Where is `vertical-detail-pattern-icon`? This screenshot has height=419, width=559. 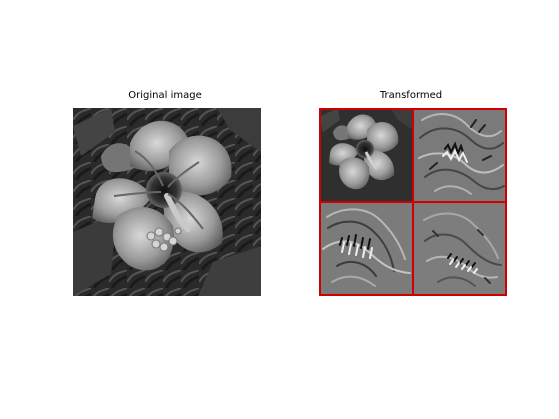 vertical-detail-pattern-icon is located at coordinates (366, 249).